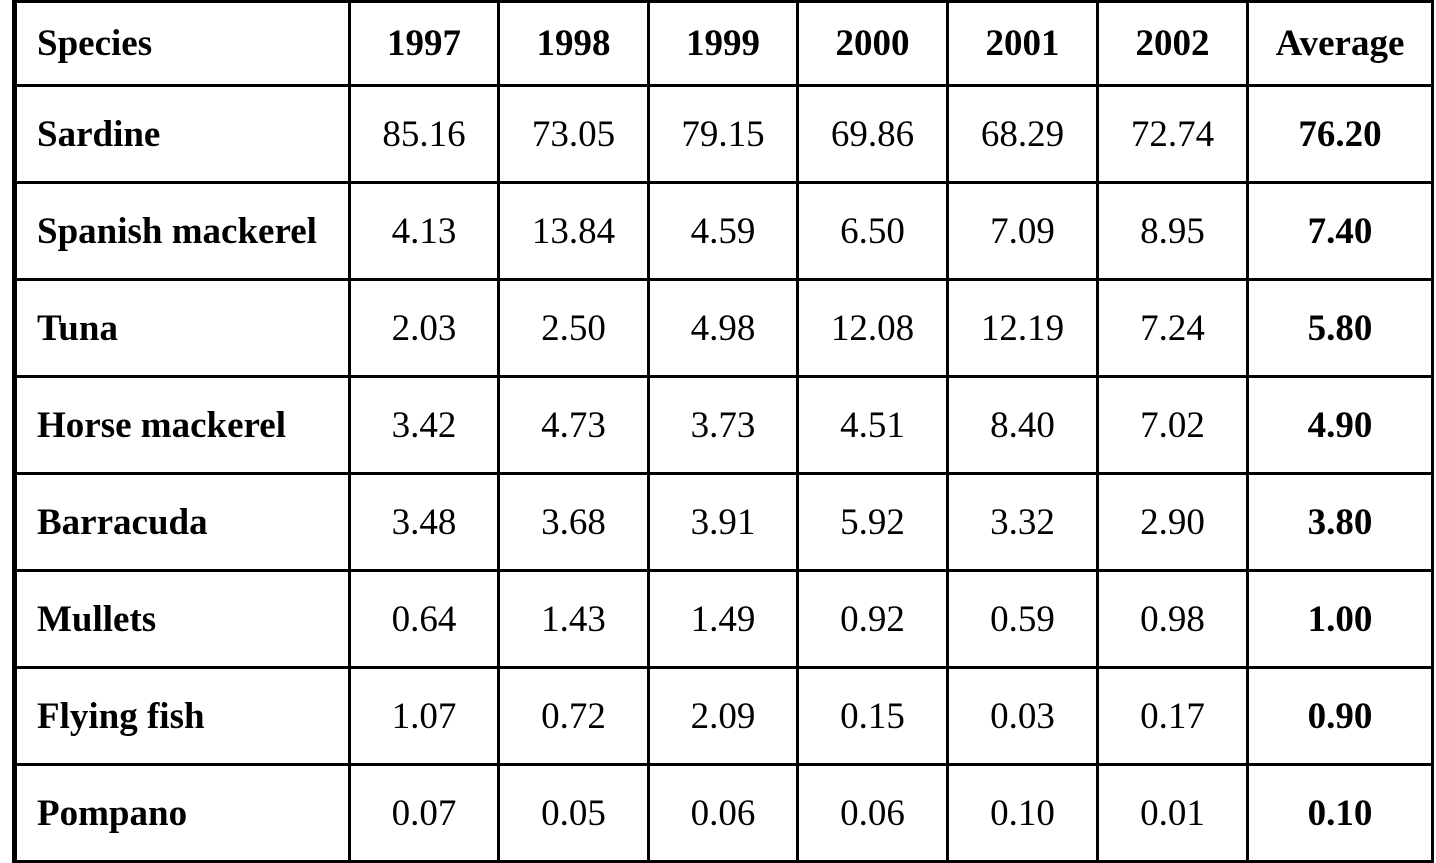 This screenshot has width=1436, height=863. What do you see at coordinates (424, 425) in the screenshot?
I see `value-cell: 3.42` at bounding box center [424, 425].